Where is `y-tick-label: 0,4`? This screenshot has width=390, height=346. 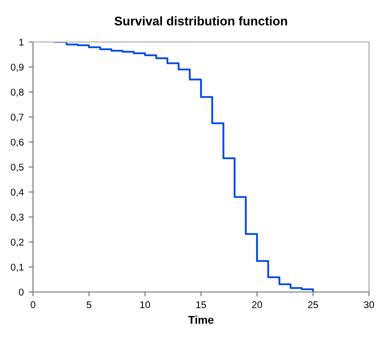
y-tick-label: 0,4 is located at coordinates (17, 192).